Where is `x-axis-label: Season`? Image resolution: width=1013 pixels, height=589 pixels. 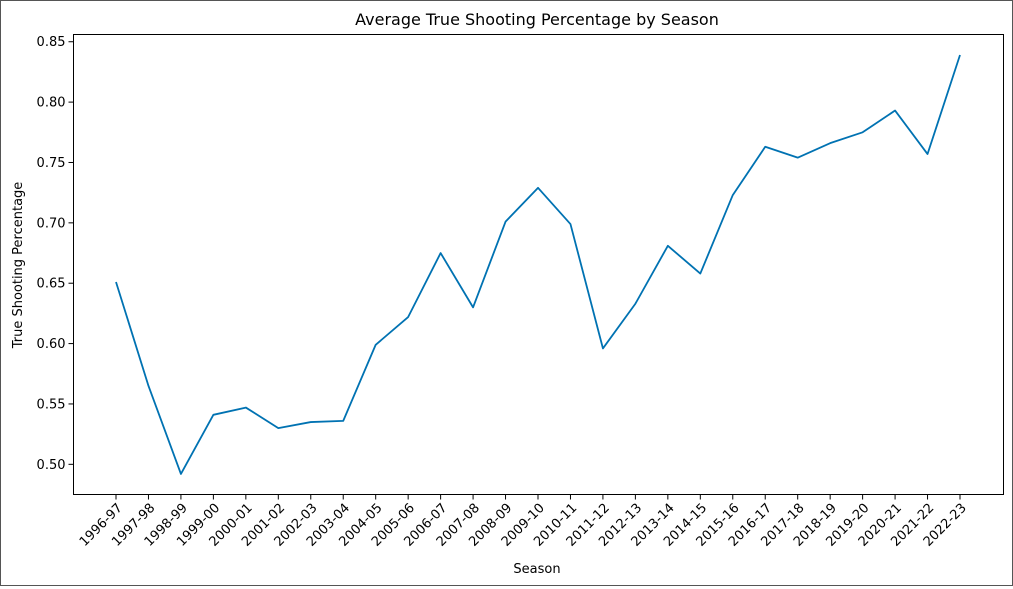
x-axis-label: Season is located at coordinates (536, 569).